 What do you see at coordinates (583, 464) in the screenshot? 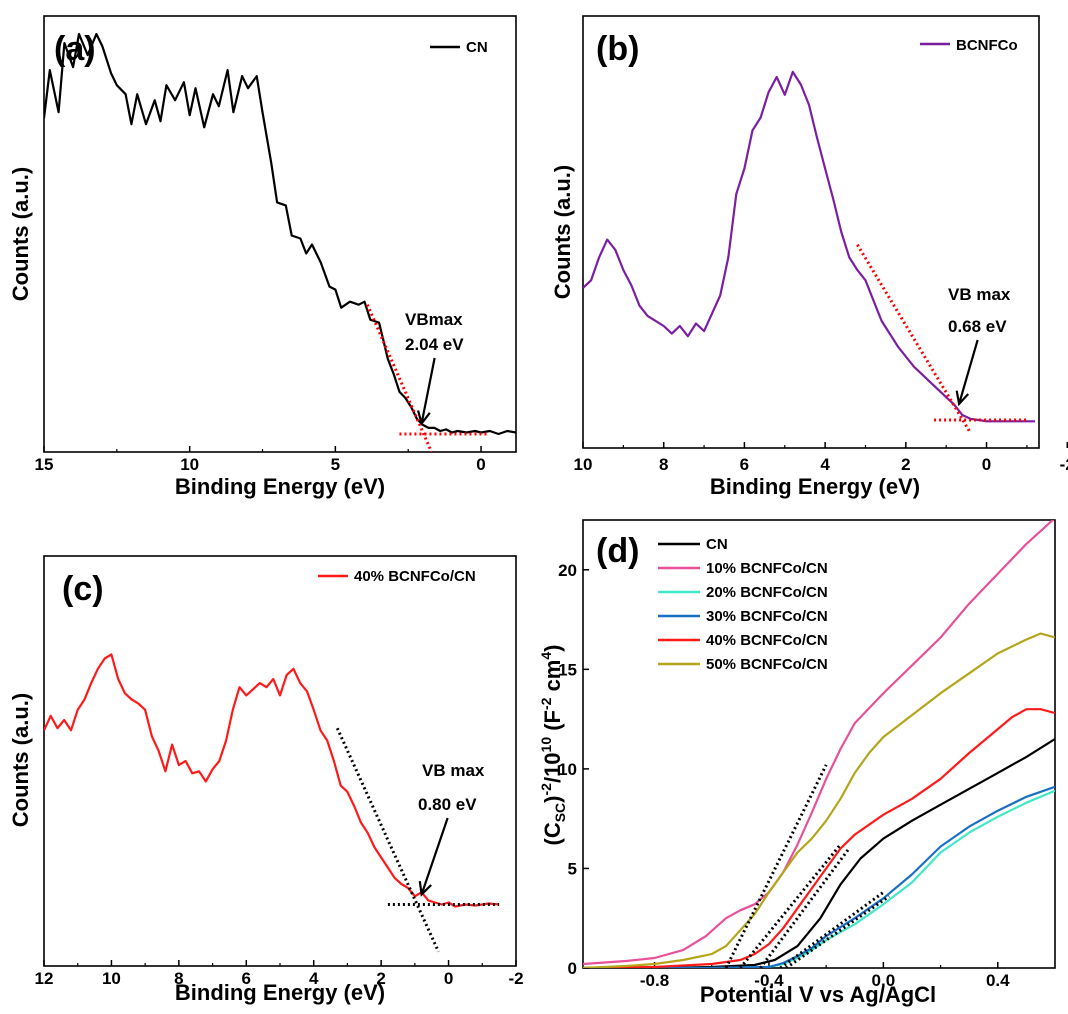
I see `panel-1-x-tick-label: 10` at bounding box center [583, 464].